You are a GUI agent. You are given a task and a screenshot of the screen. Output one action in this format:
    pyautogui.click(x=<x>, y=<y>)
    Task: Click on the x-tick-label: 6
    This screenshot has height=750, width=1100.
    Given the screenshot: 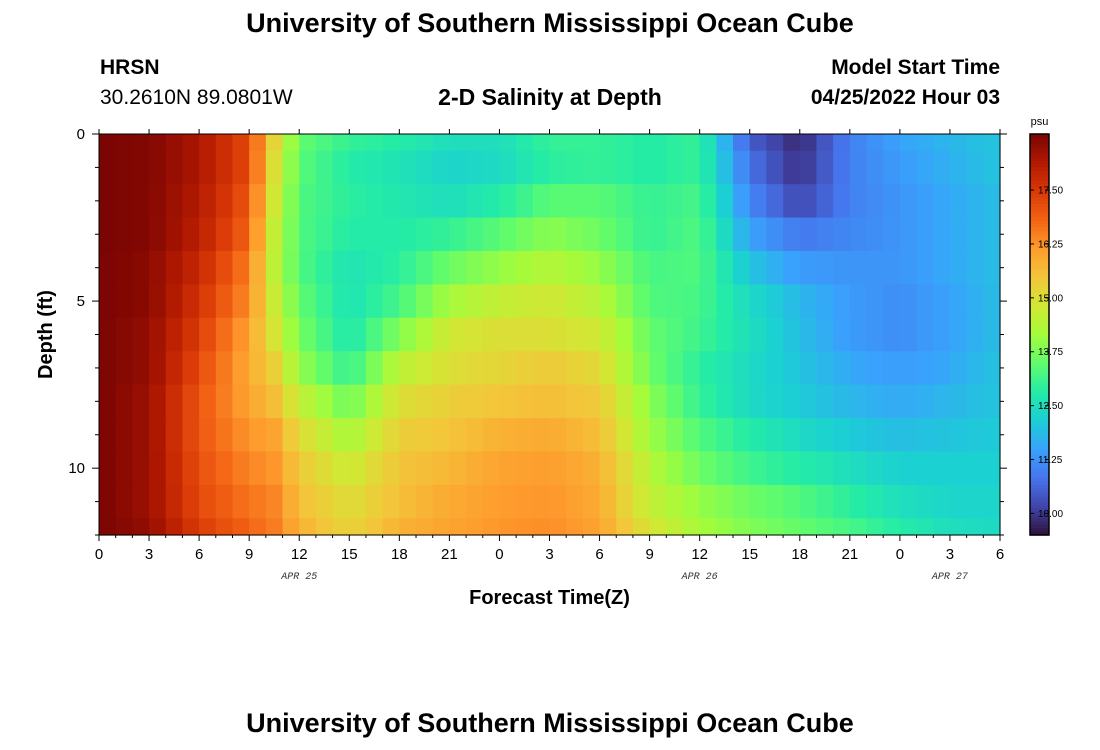 What is the action you would take?
    pyautogui.click(x=1000, y=554)
    